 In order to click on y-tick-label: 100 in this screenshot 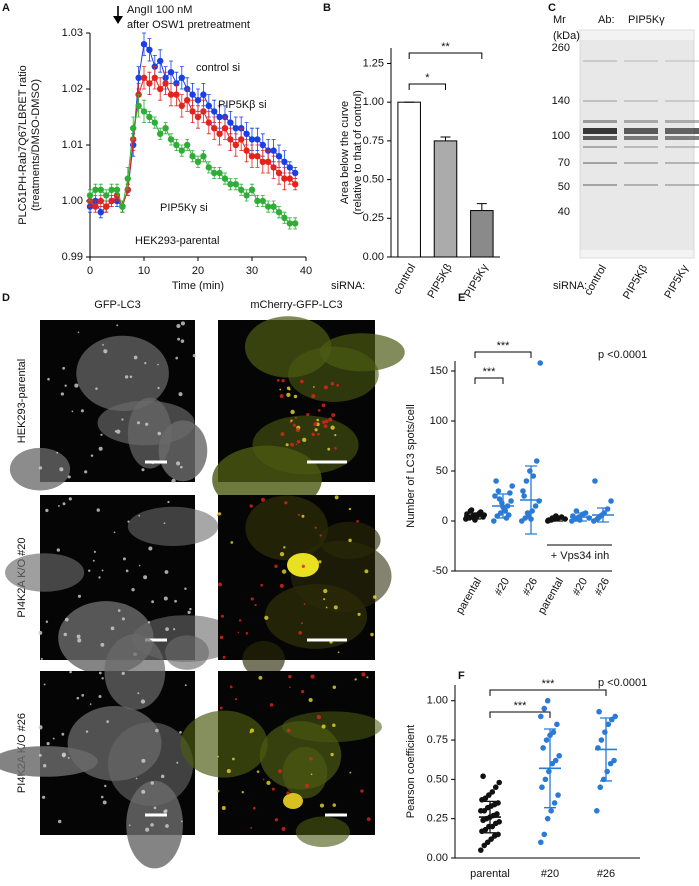, I will do `click(439, 421)`.